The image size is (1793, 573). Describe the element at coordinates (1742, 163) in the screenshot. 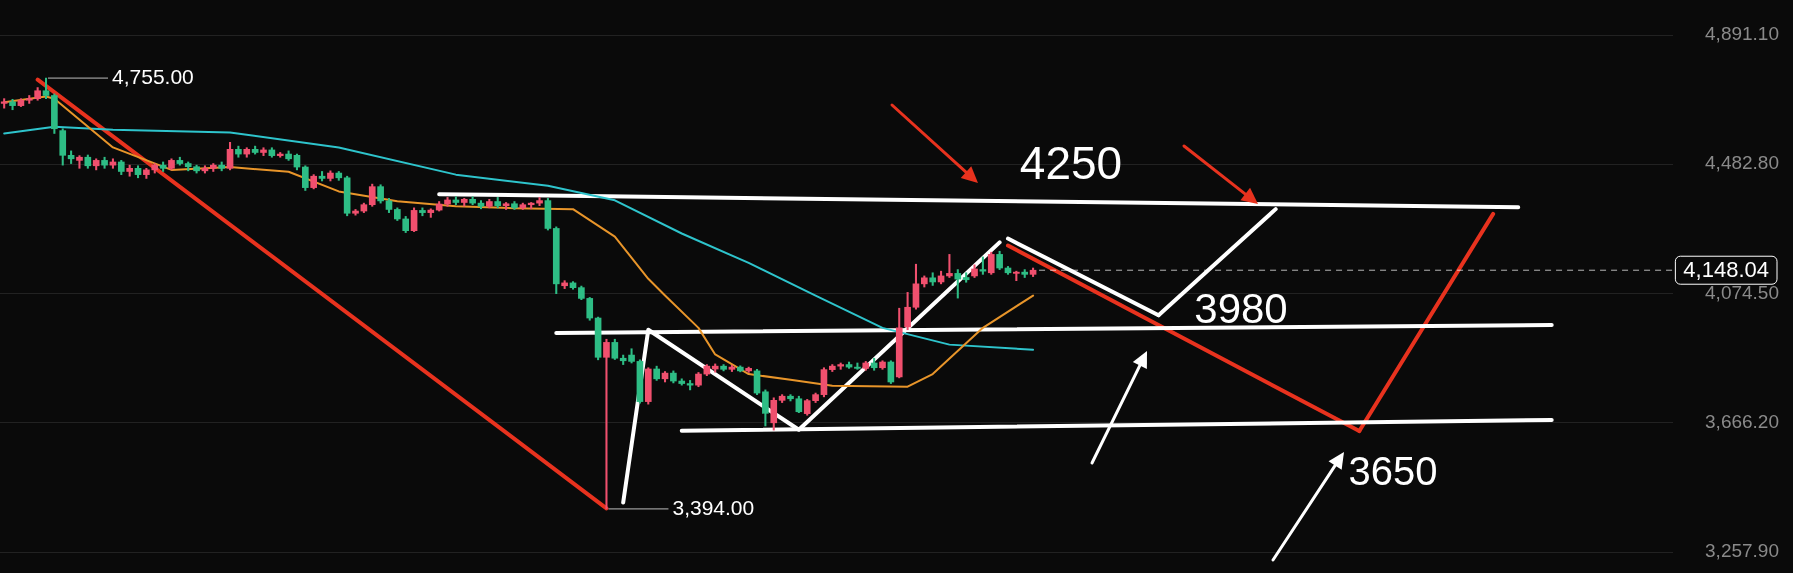

I see `y-tick-label: 4,482.80` at that location.